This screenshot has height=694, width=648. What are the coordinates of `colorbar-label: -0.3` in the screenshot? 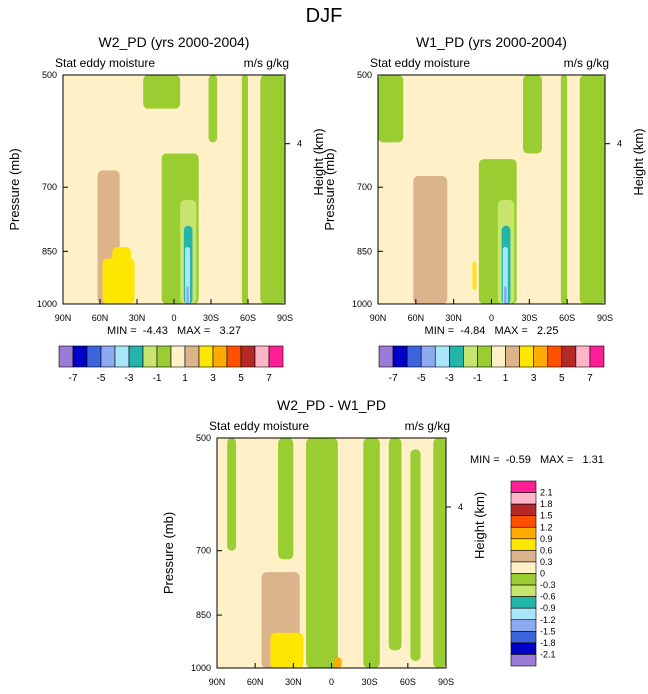 It's located at (548, 585).